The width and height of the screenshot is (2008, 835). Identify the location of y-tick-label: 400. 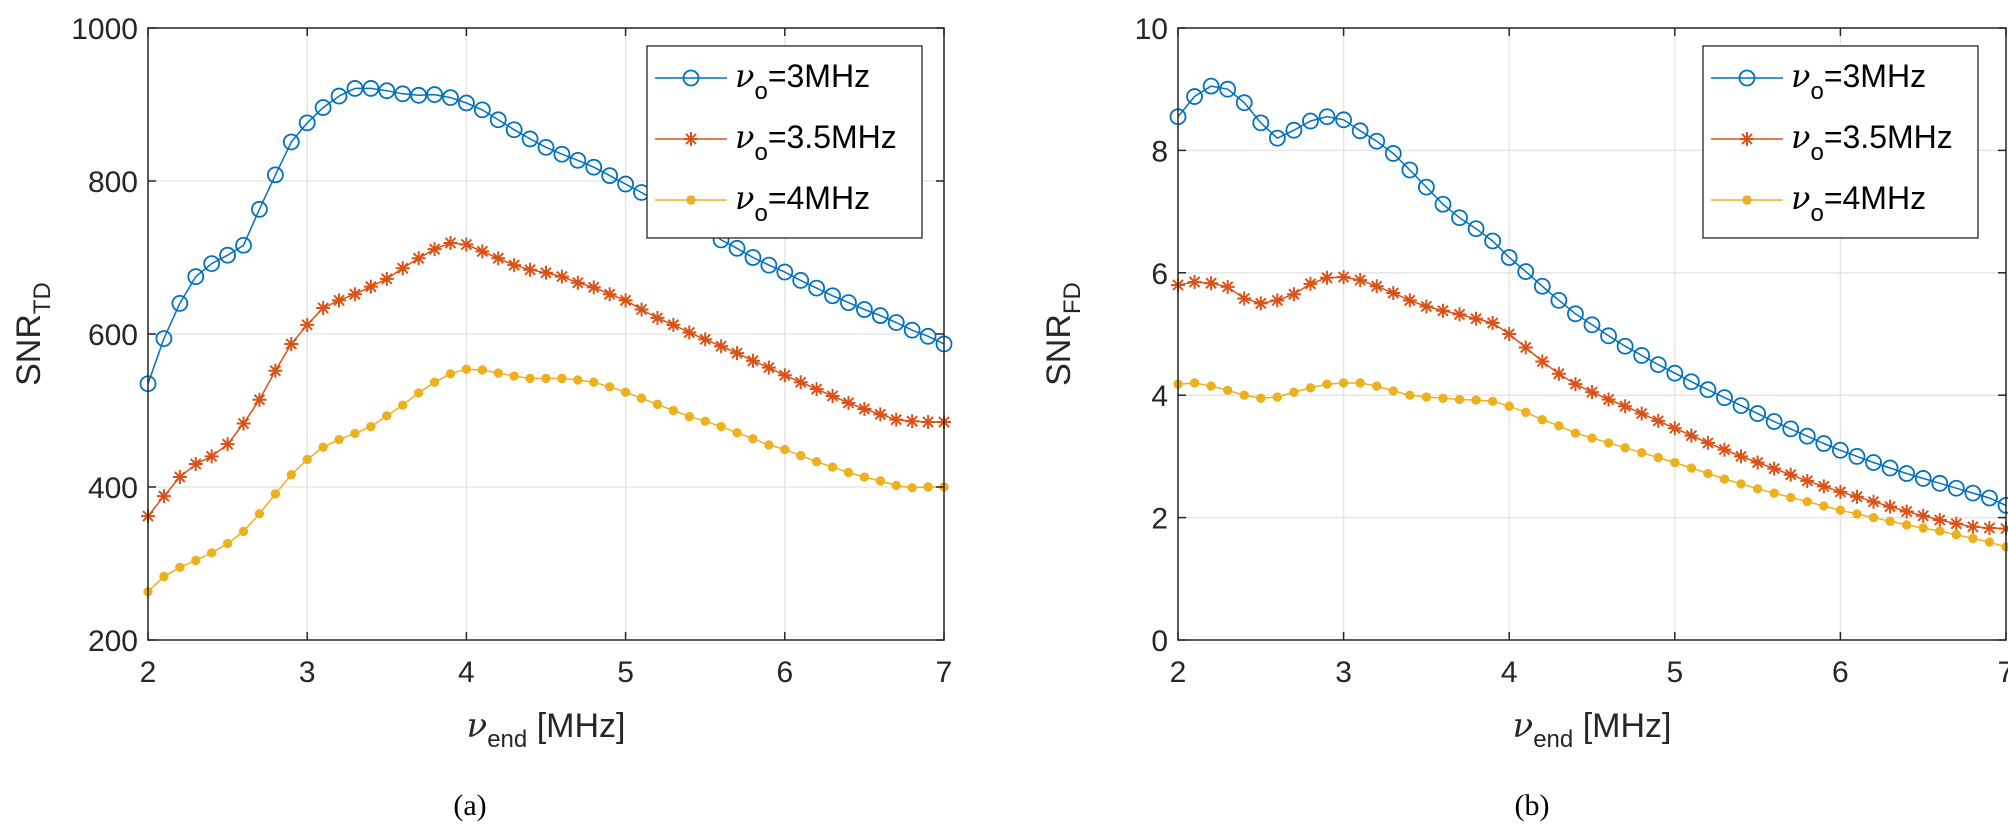
(113, 488).